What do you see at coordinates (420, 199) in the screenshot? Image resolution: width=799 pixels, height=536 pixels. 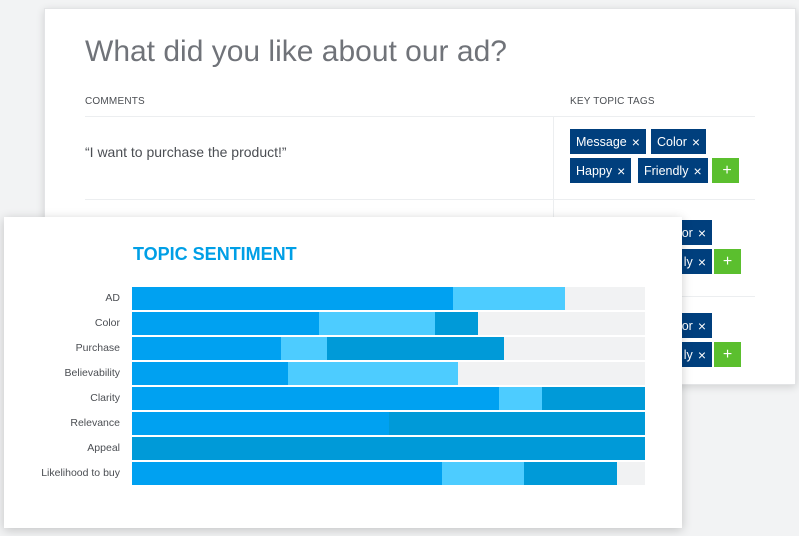 I see `row-divider` at bounding box center [420, 199].